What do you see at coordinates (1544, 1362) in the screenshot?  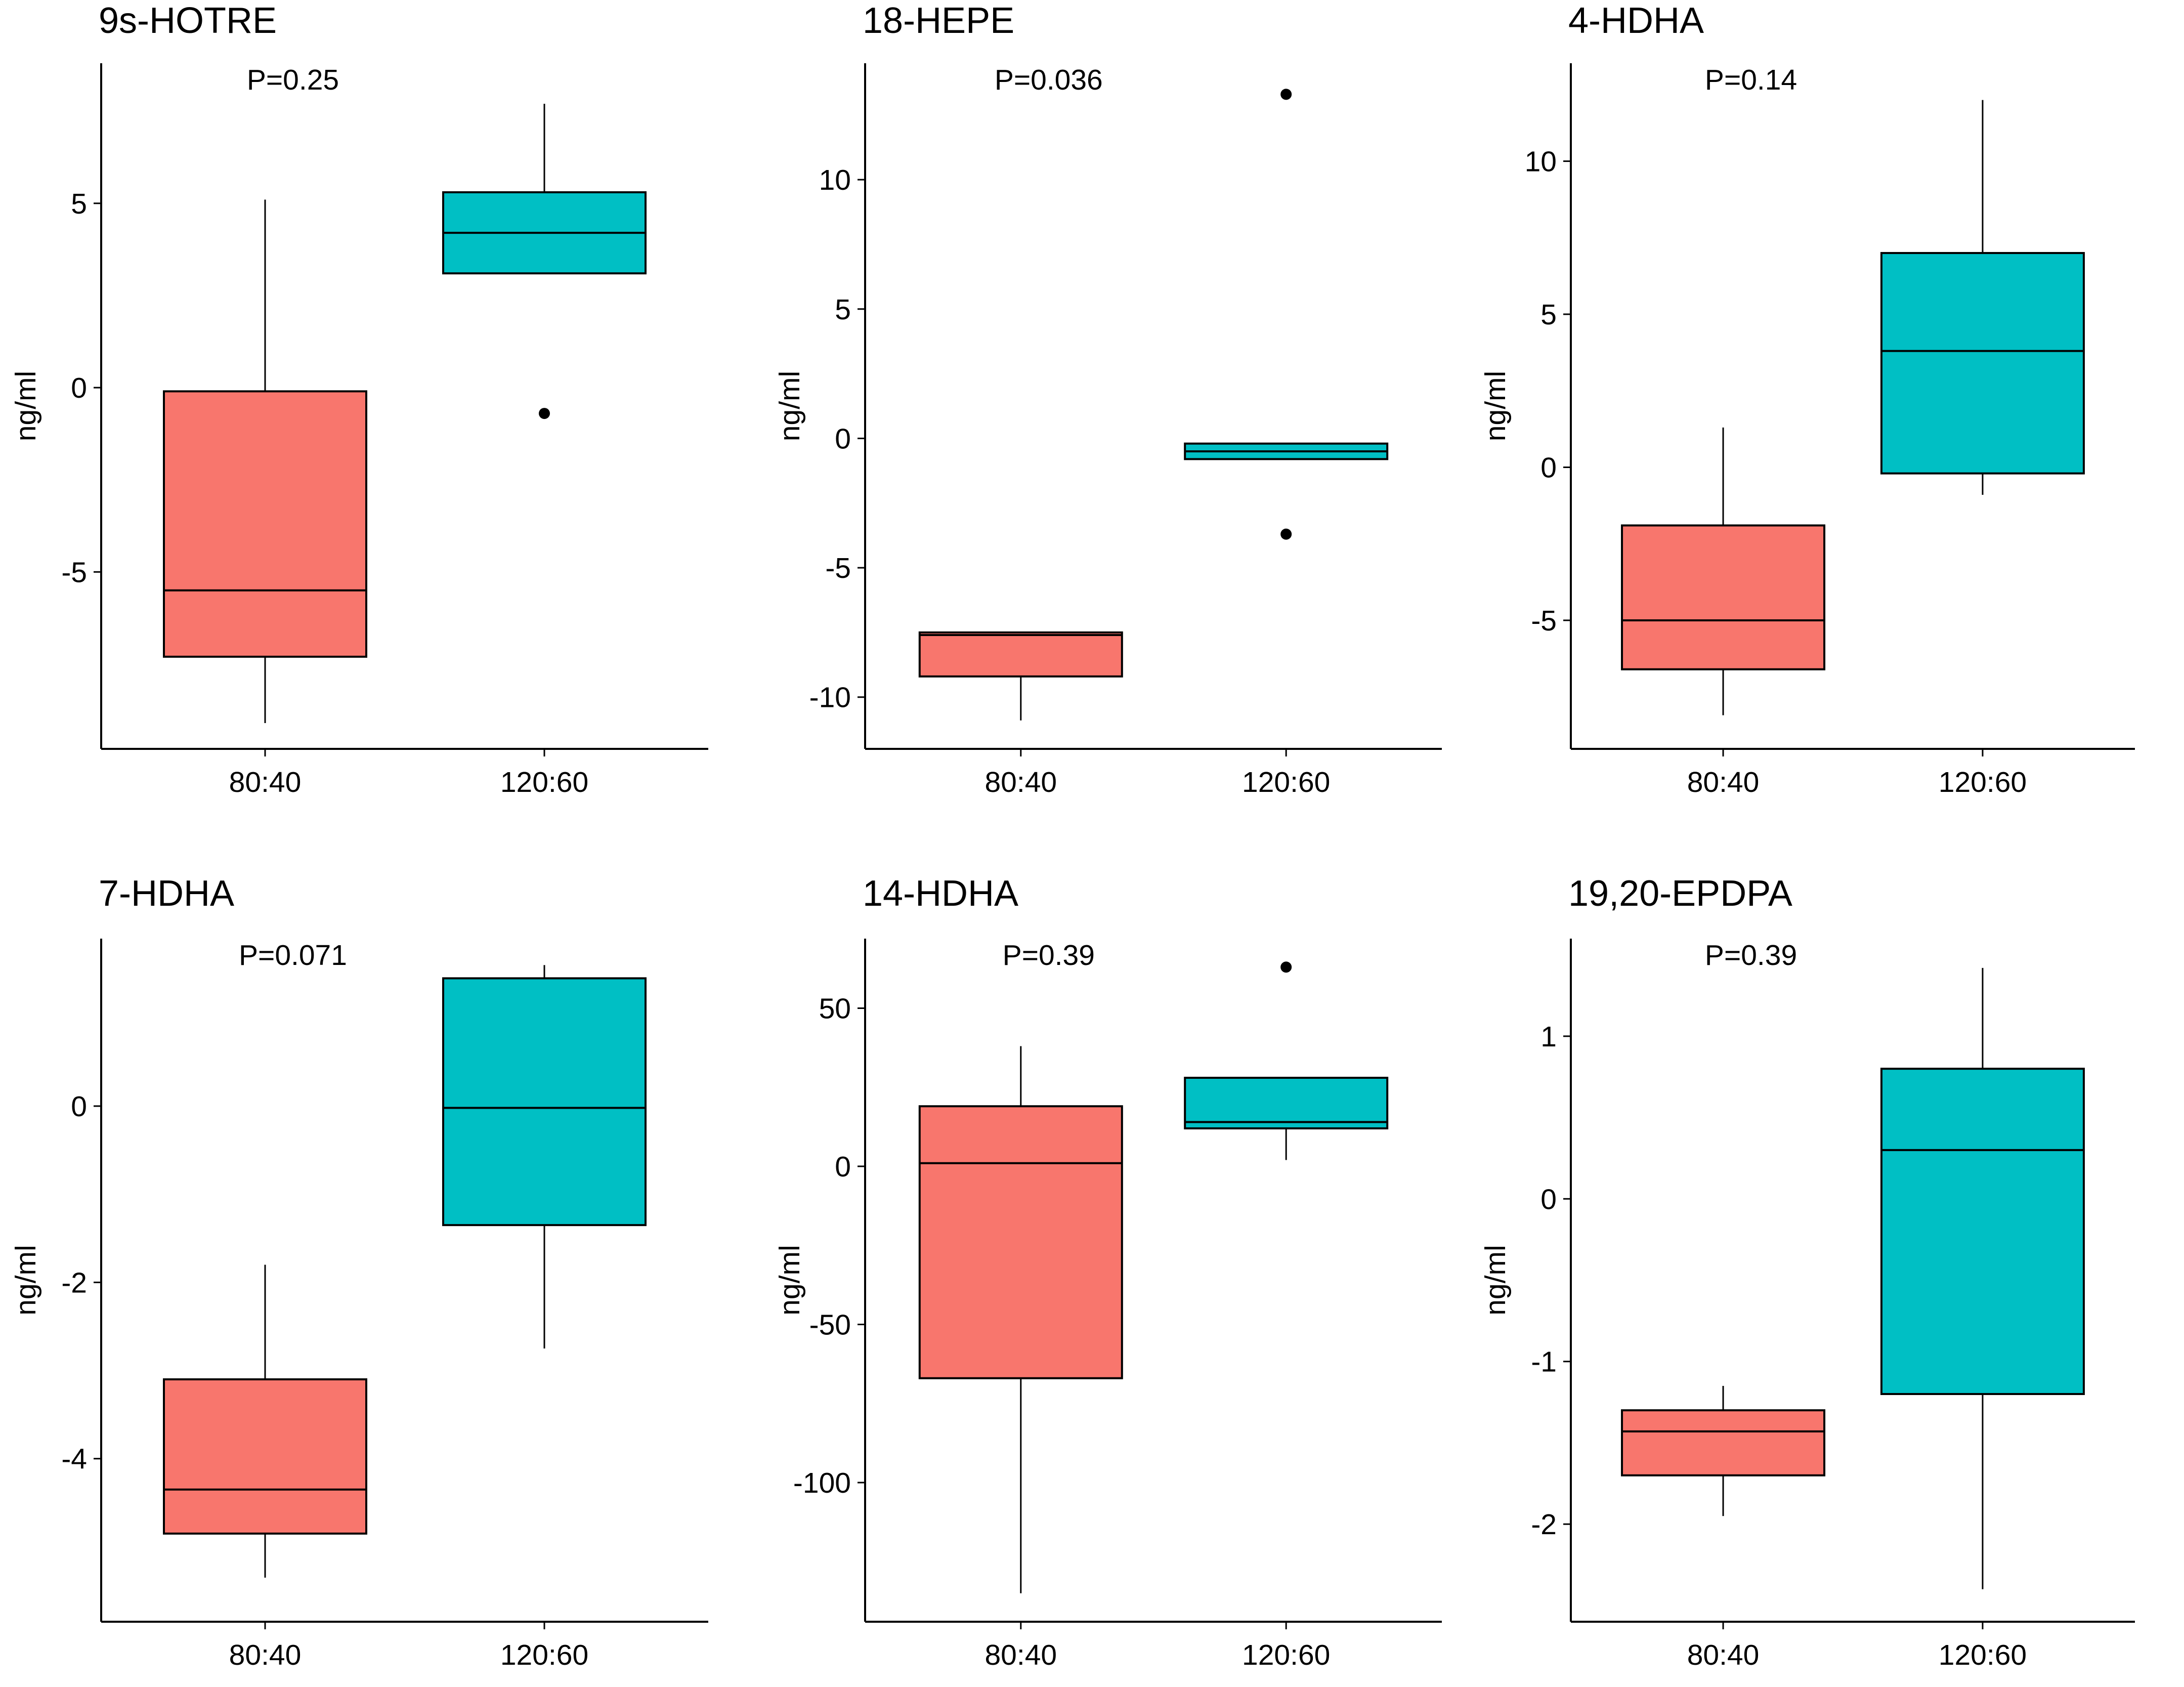 I see `y-tick-label: -1` at bounding box center [1544, 1362].